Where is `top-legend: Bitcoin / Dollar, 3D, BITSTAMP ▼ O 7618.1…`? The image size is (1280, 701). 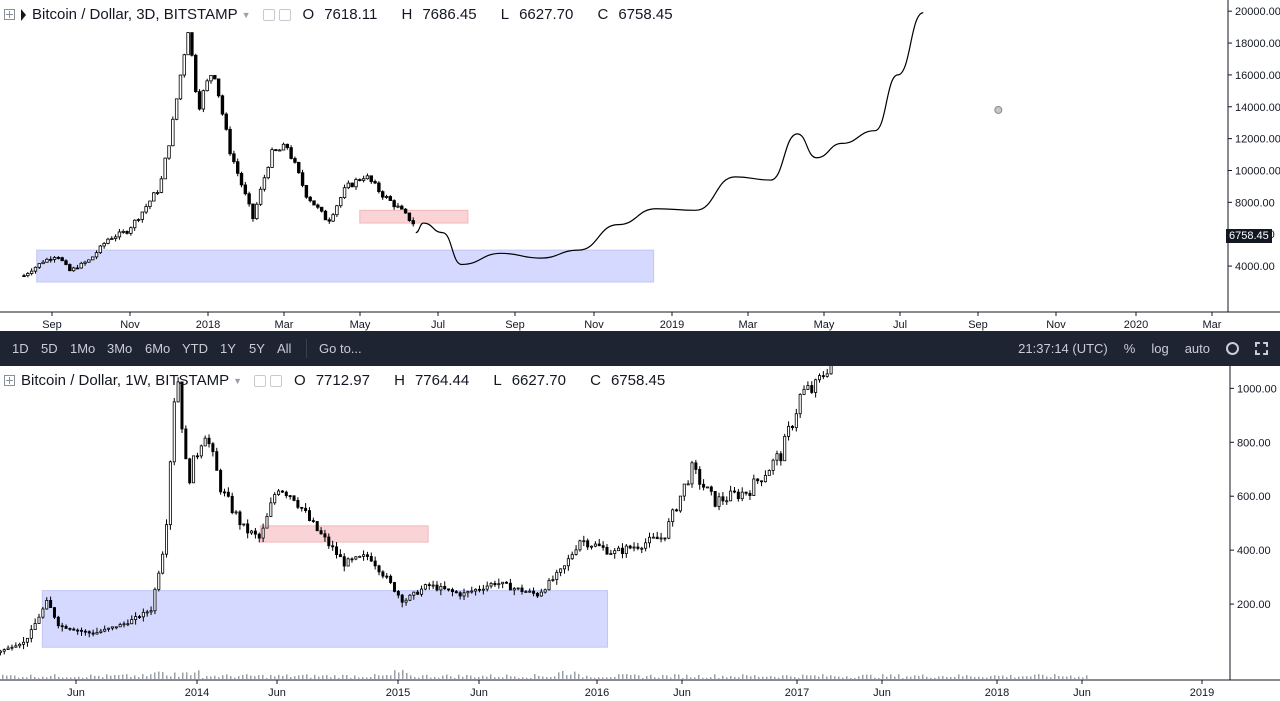 top-legend: Bitcoin / Dollar, 3D, BITSTAMP ▼ O 7618.1… is located at coordinates (348, 14).